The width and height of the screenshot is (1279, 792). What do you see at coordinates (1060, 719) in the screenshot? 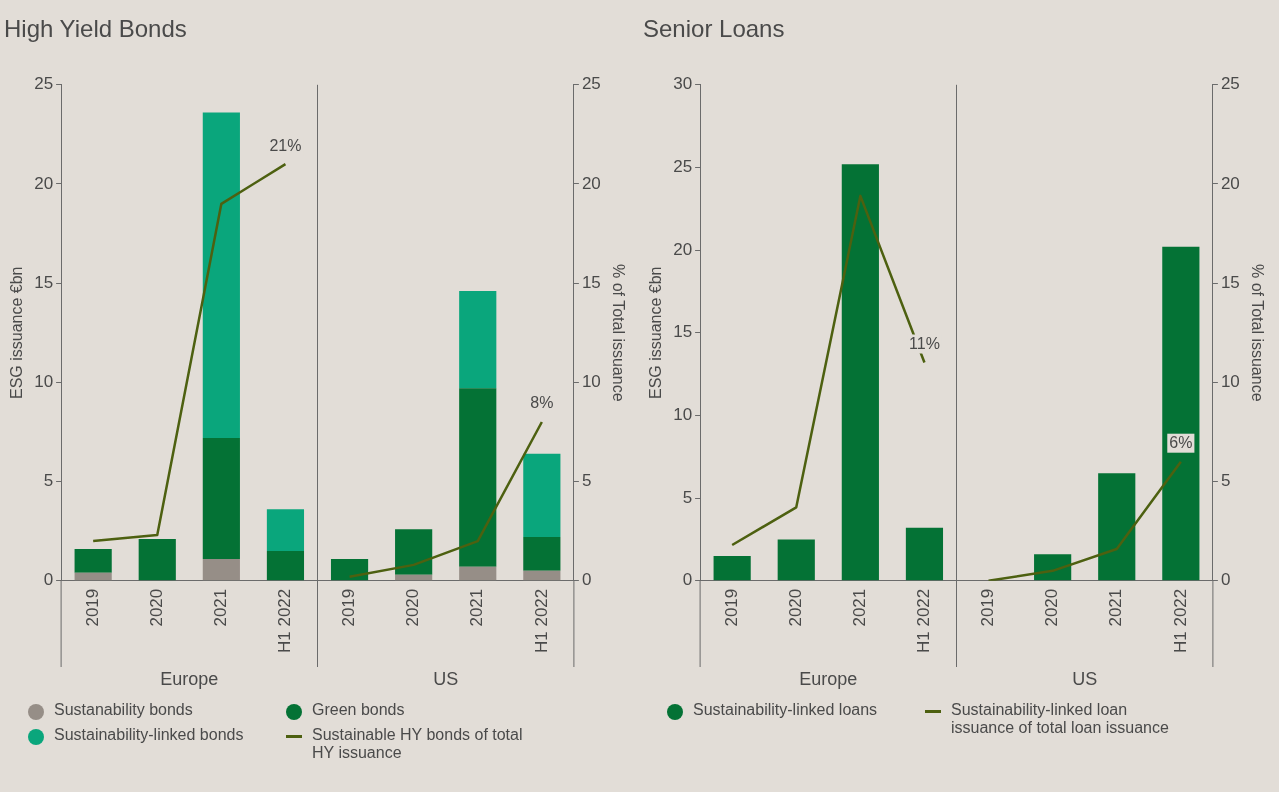
I see `legend-label: Sustainability-linked loan issuance of total loan issuance` at bounding box center [1060, 719].